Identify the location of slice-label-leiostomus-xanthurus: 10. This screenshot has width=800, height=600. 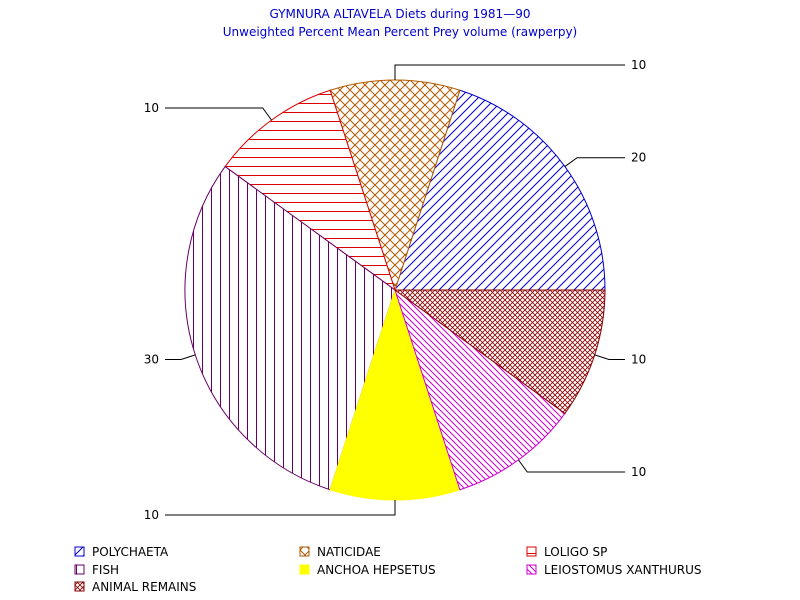
(638, 472).